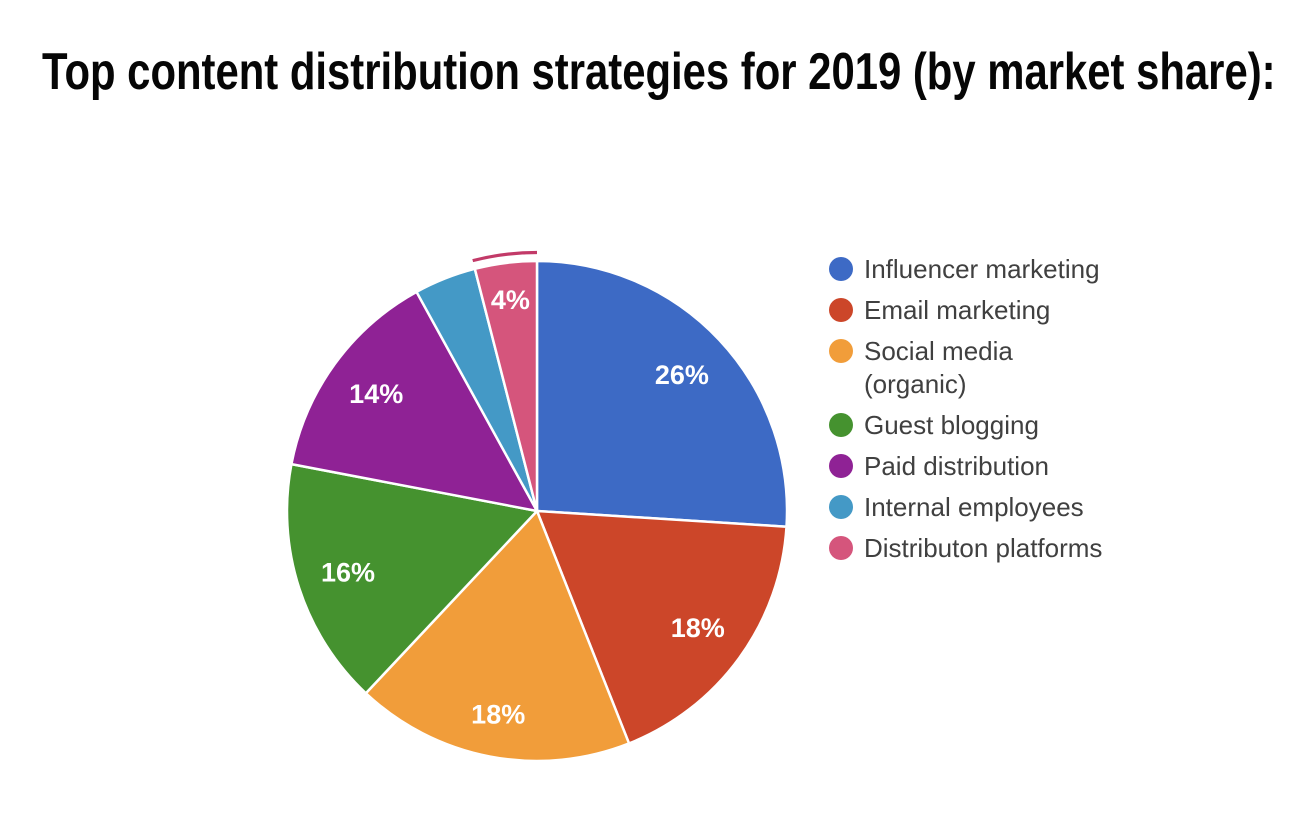  Describe the element at coordinates (938, 367) in the screenshot. I see `legend-label: Social media (organic)` at that location.